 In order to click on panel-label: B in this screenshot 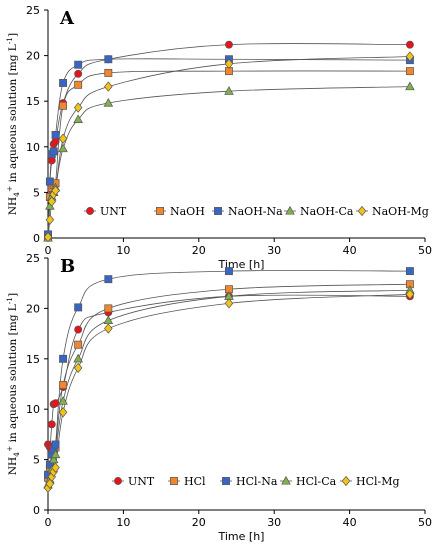, I will do `click(67, 266)`.